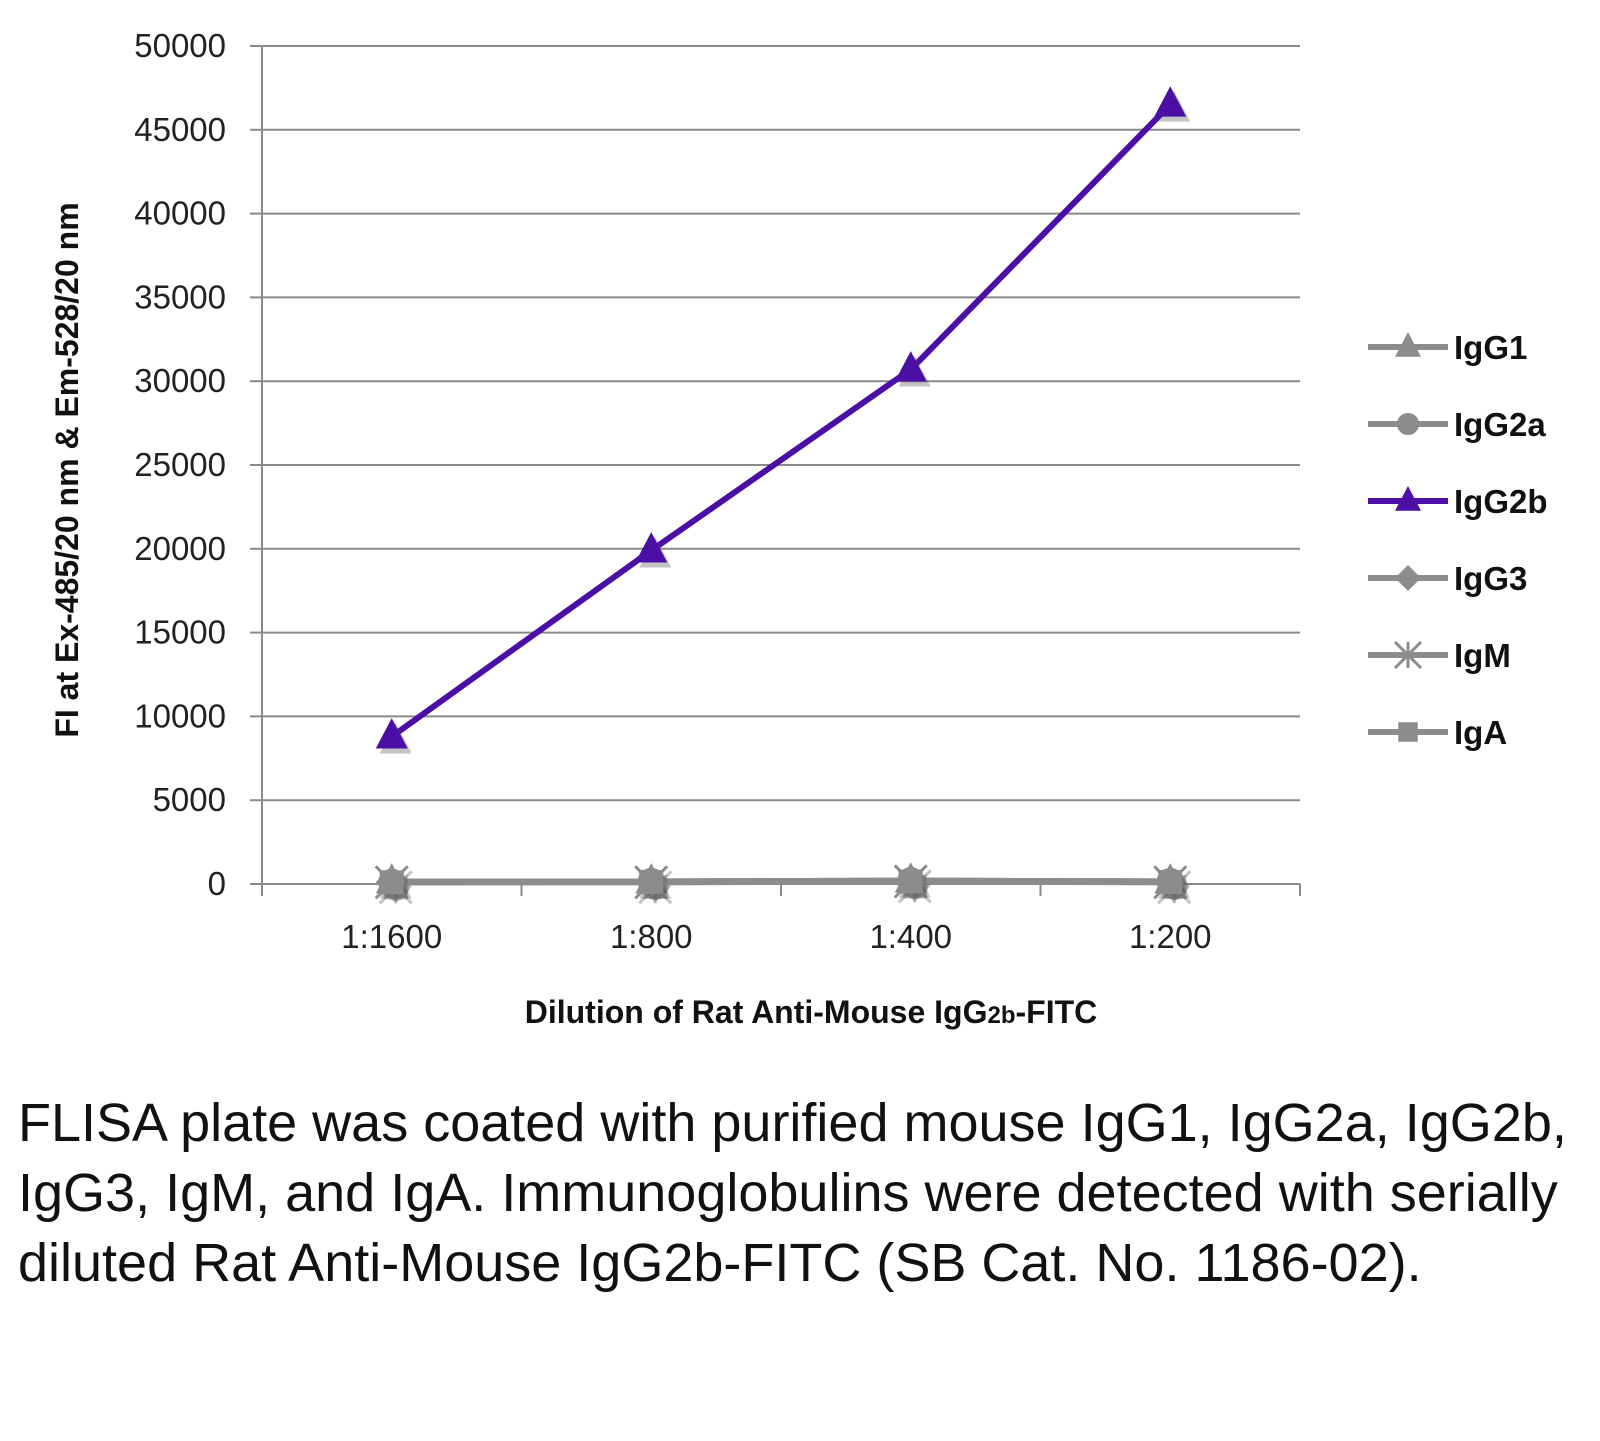 This screenshot has height=1441, width=1600. Describe the element at coordinates (1408, 655) in the screenshot. I see `marker-star` at that location.